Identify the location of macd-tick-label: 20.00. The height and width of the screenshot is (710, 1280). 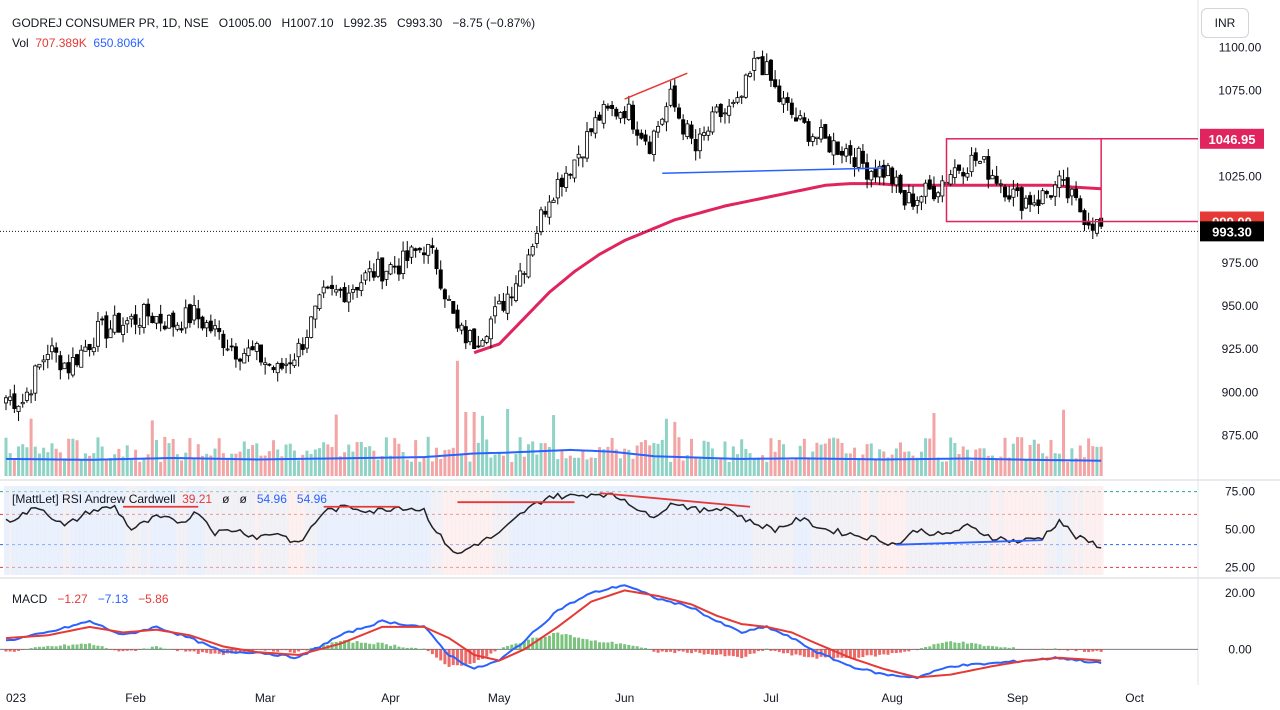
(1240, 593).